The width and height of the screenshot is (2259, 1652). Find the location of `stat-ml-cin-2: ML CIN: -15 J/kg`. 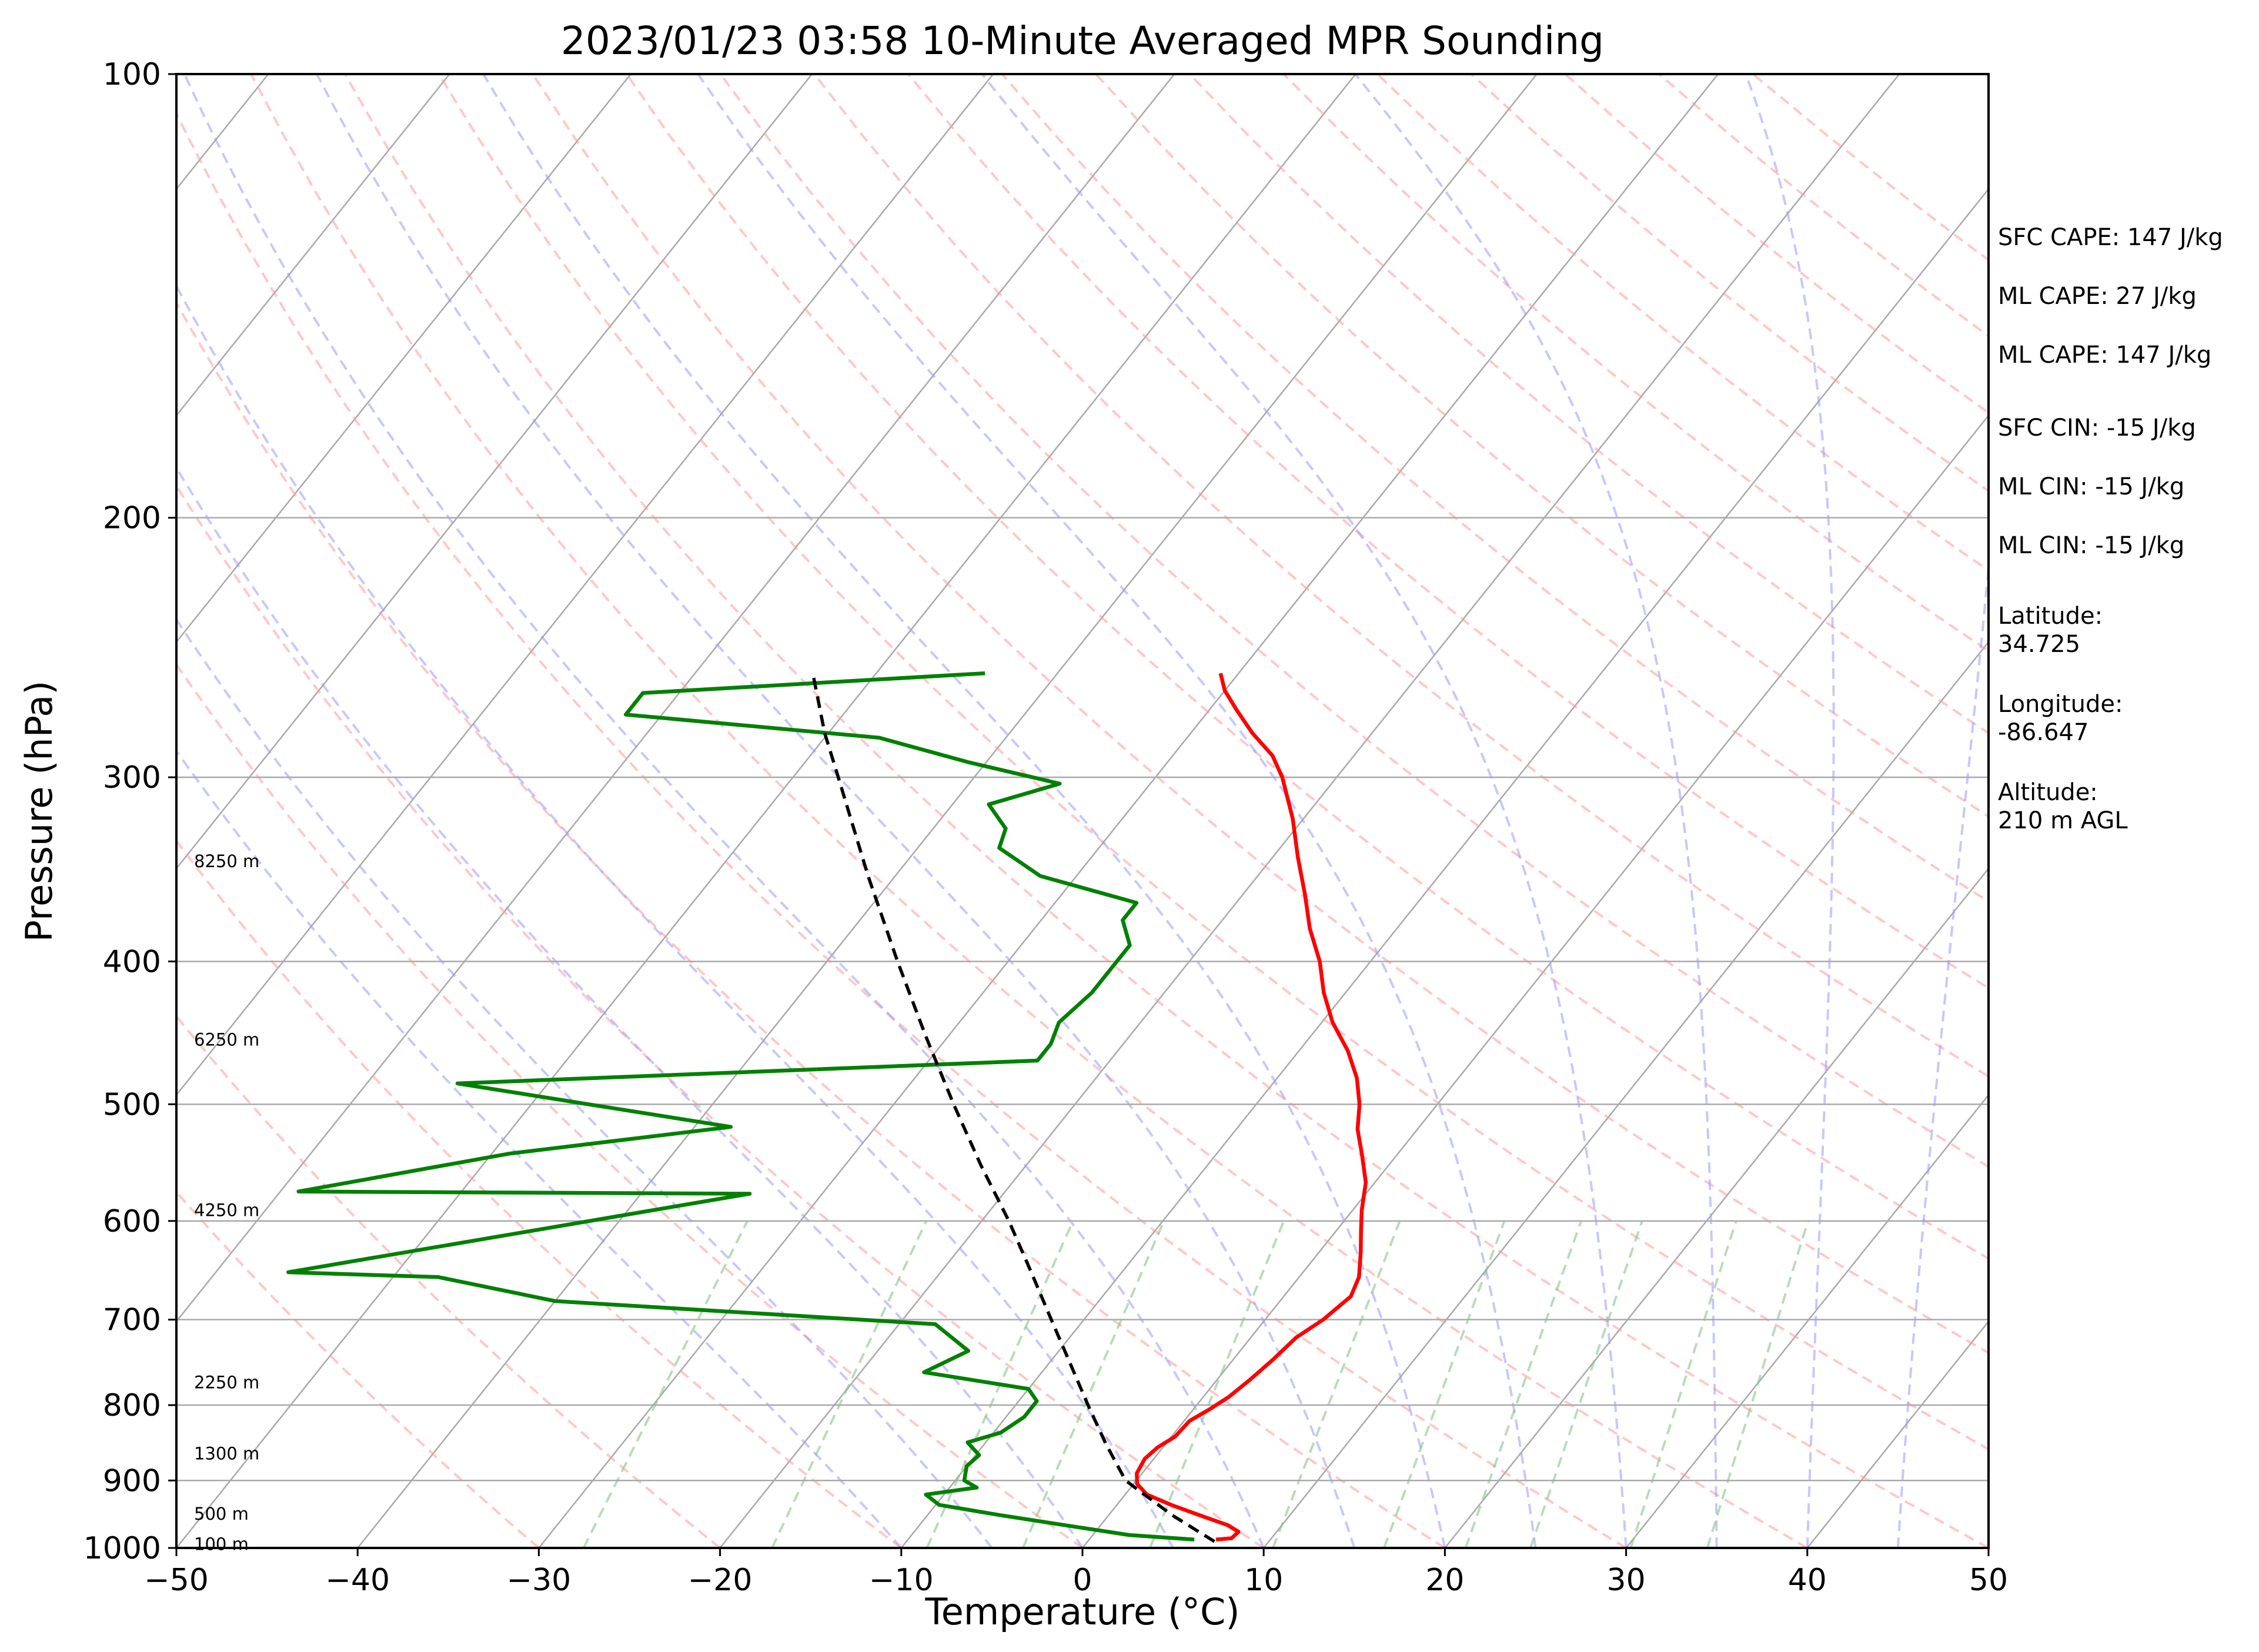

stat-ml-cin-2: ML CIN: -15 J/kg is located at coordinates (2091, 546).